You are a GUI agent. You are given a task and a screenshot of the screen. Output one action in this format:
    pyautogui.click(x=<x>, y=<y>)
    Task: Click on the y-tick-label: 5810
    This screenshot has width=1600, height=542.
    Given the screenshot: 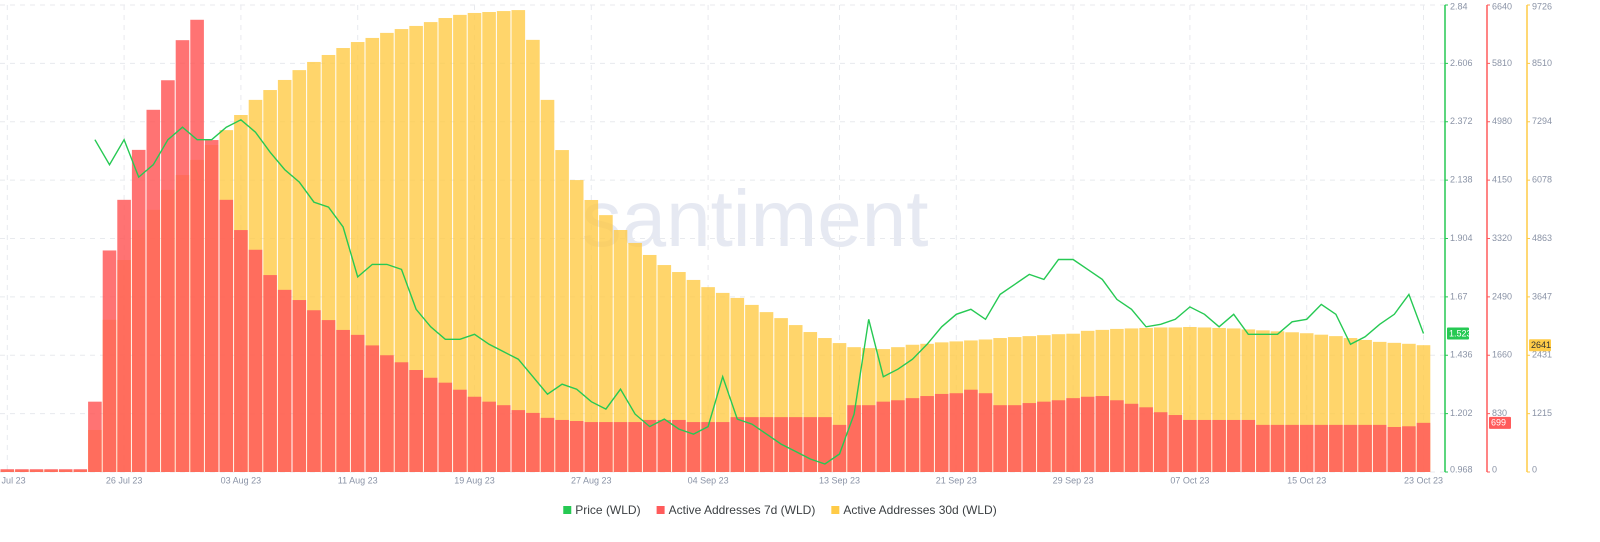 What is the action you would take?
    pyautogui.click(x=1502, y=63)
    